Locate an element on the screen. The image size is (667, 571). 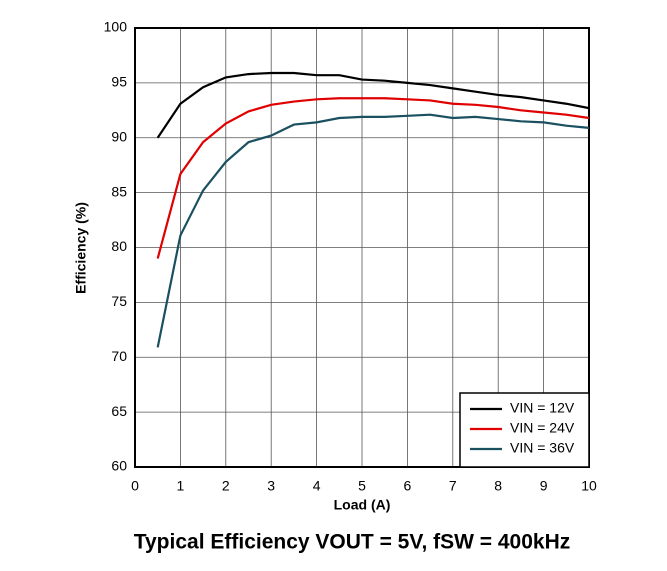
legend-label: VIN = 12V is located at coordinates (542, 408).